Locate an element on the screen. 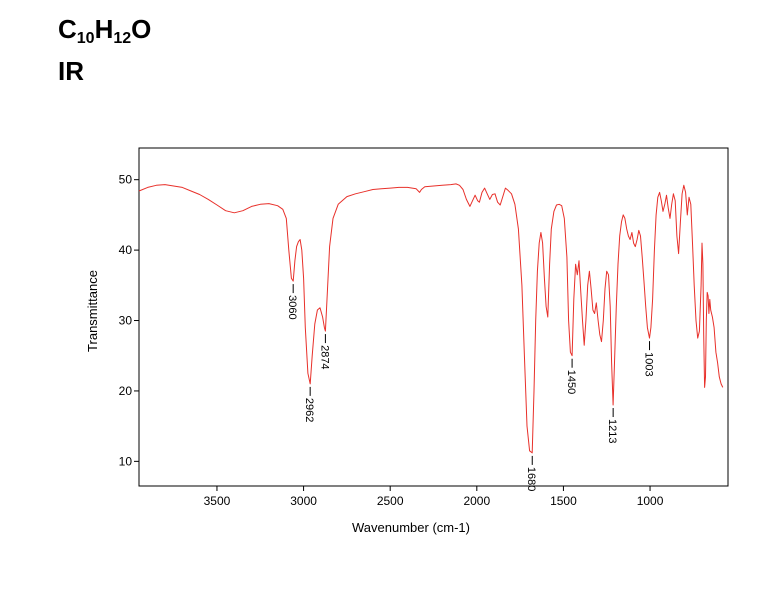 The image size is (782, 596). y-tick-label-10: 10 is located at coordinates (126, 461).